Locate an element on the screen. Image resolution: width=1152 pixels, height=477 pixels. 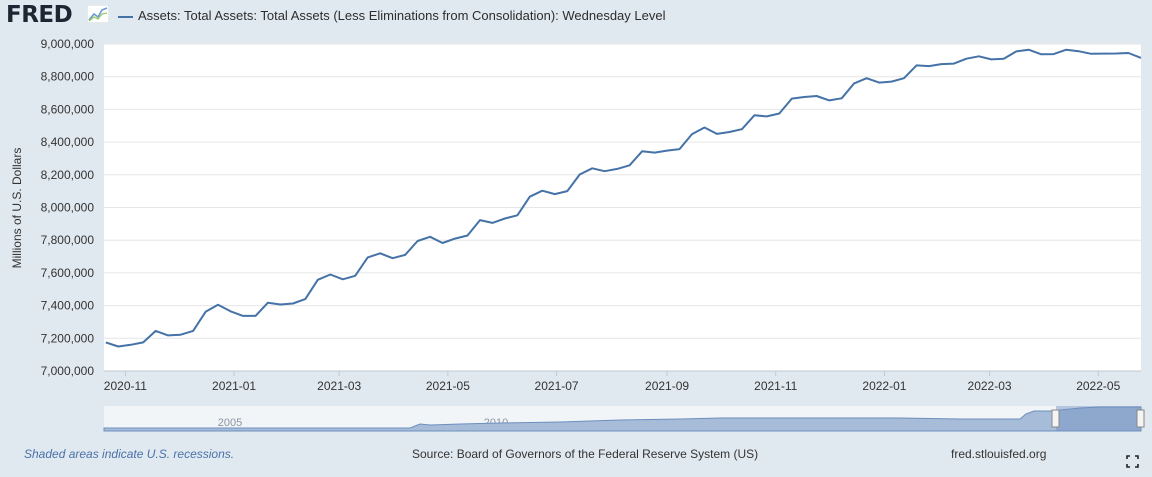
x-tick-label: 2021-01 is located at coordinates (234, 386).